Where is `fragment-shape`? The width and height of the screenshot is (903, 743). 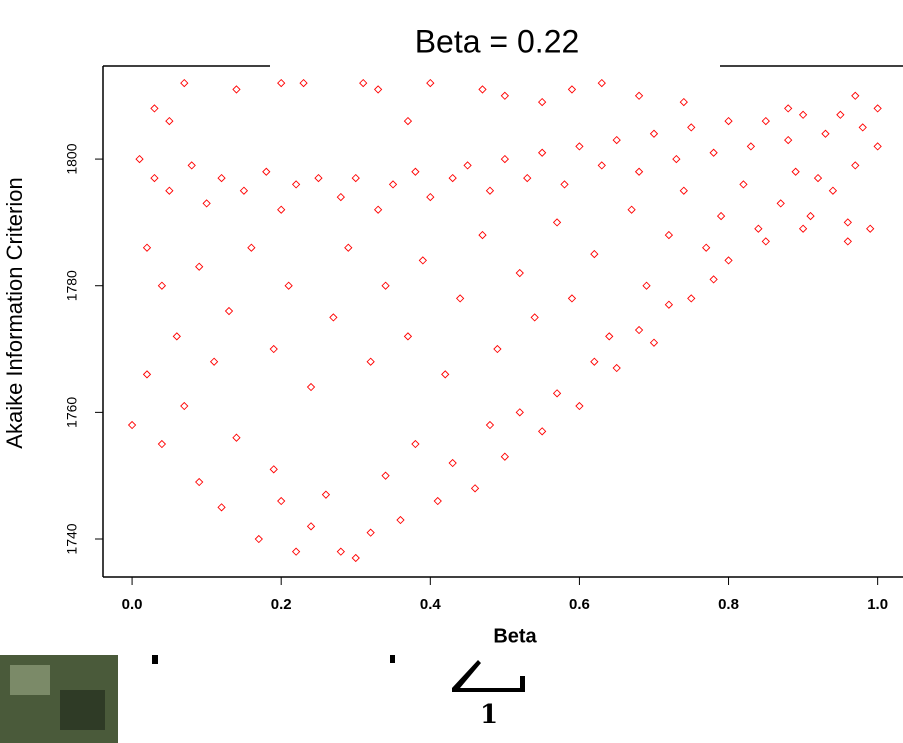
fragment-shape is located at coordinates (488, 676).